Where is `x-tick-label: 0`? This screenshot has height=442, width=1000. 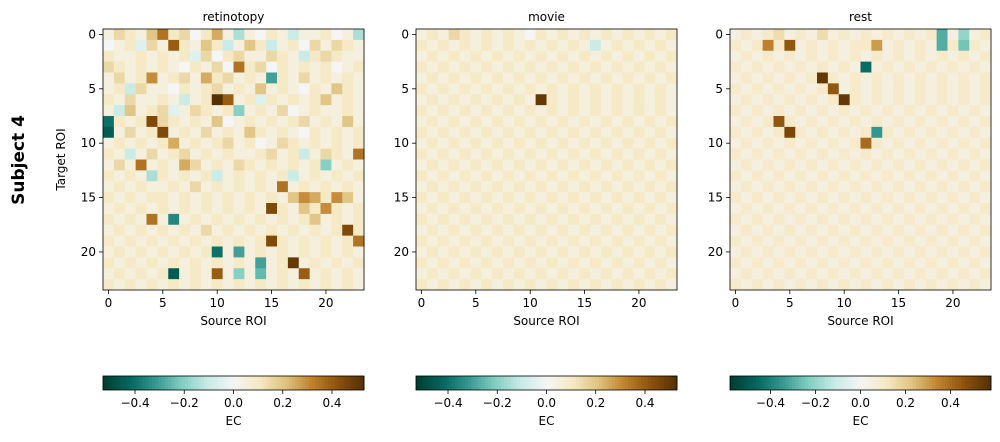 x-tick-label: 0 is located at coordinates (422, 303).